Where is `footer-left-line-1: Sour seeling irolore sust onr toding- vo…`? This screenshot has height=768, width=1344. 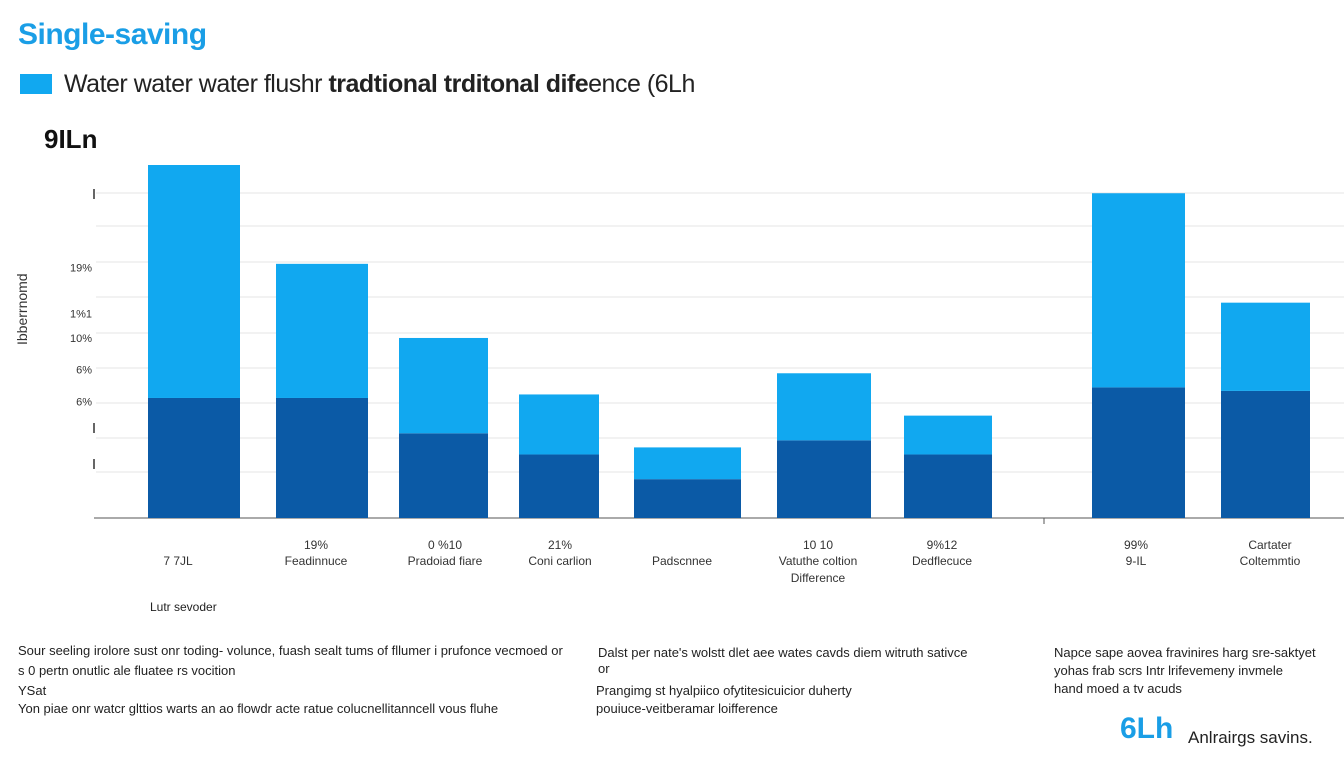
footer-left-line-1: Sour seeling irolore sust onr toding- vo… is located at coordinates (290, 650).